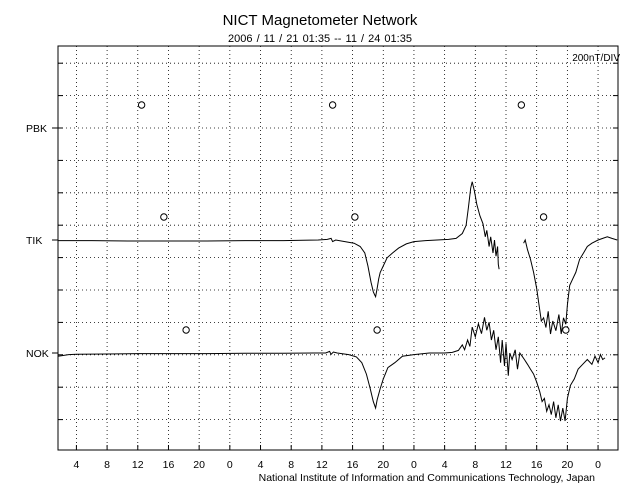 The height and width of the screenshot is (500, 640). Describe the element at coordinates (570, 285) in the screenshot. I see `series-line-tik-segment2` at that location.